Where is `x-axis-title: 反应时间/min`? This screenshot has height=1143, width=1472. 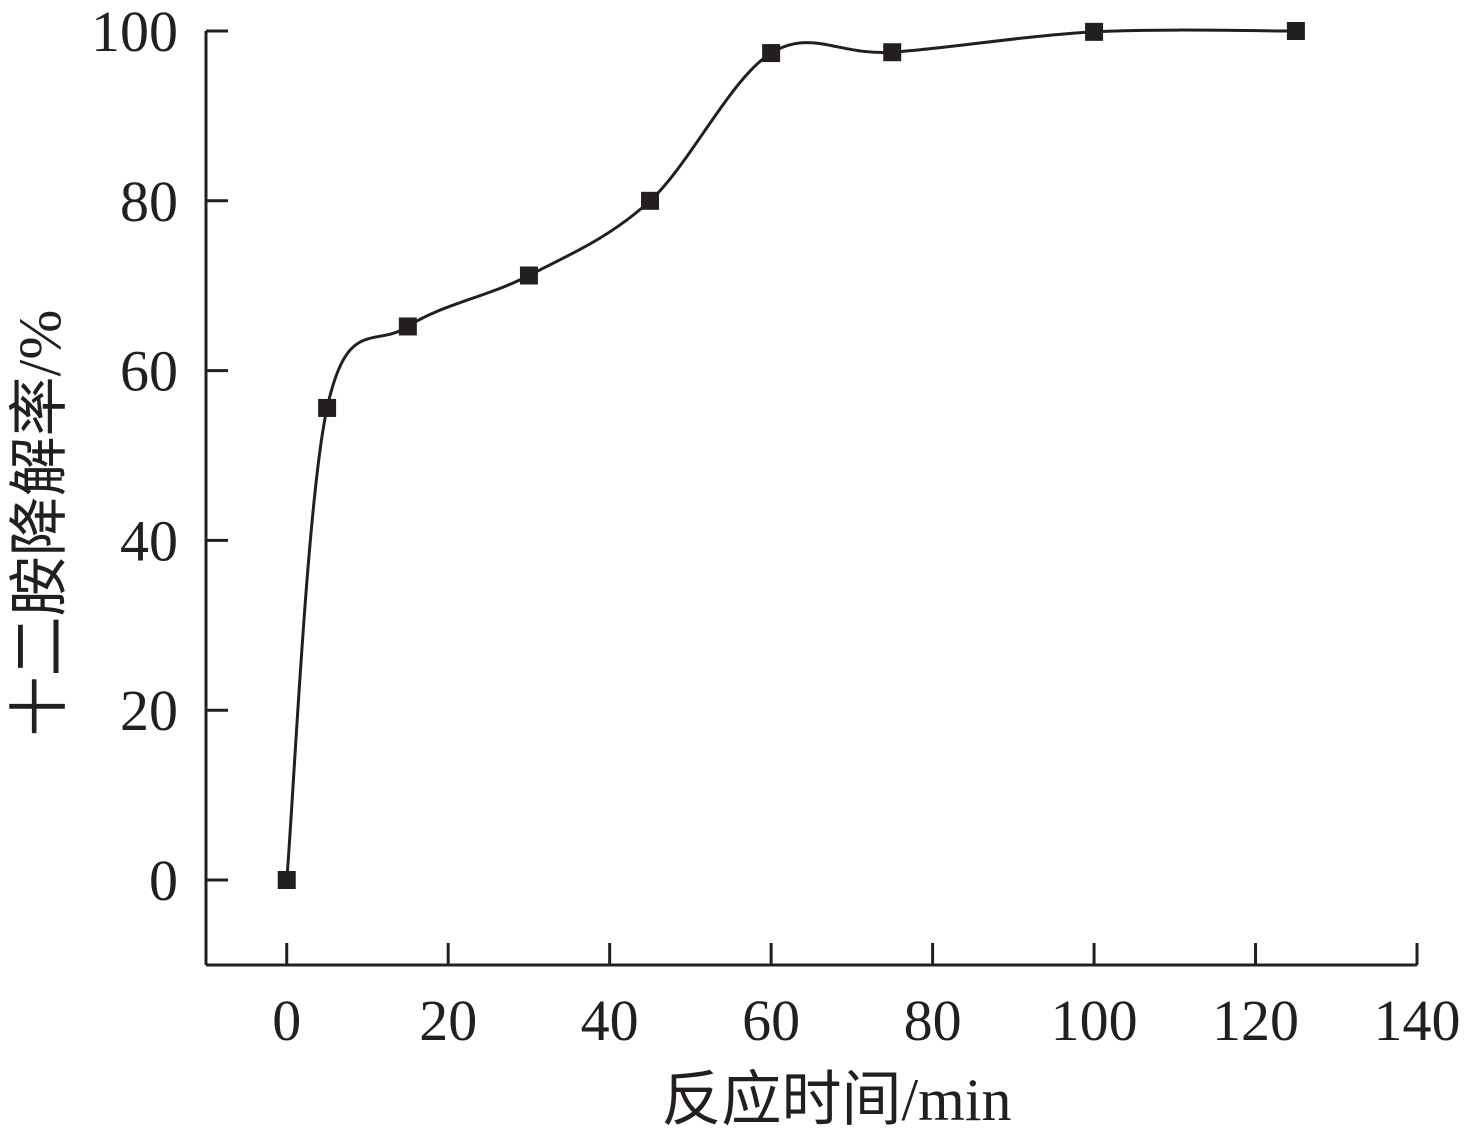 x-axis-title: 反应时间/min is located at coordinates (836, 1100).